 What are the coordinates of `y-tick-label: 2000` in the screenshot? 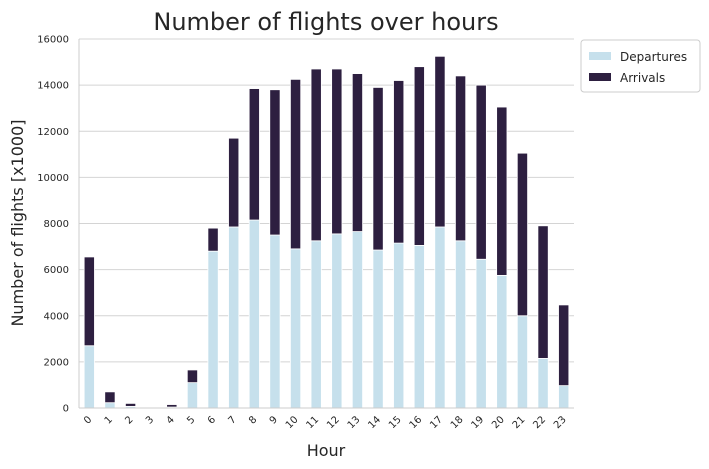 It's located at (56, 362).